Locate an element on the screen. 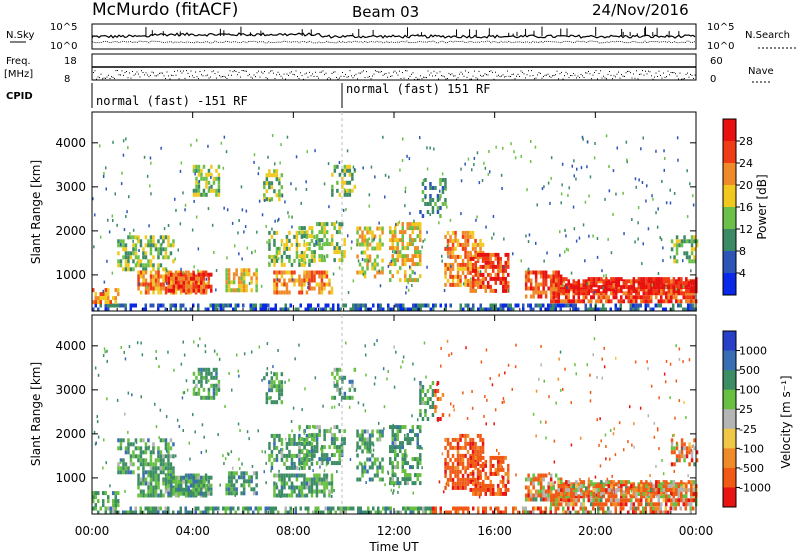 The image size is (800, 554). freq-label-1: Freq. is located at coordinates (18, 61).